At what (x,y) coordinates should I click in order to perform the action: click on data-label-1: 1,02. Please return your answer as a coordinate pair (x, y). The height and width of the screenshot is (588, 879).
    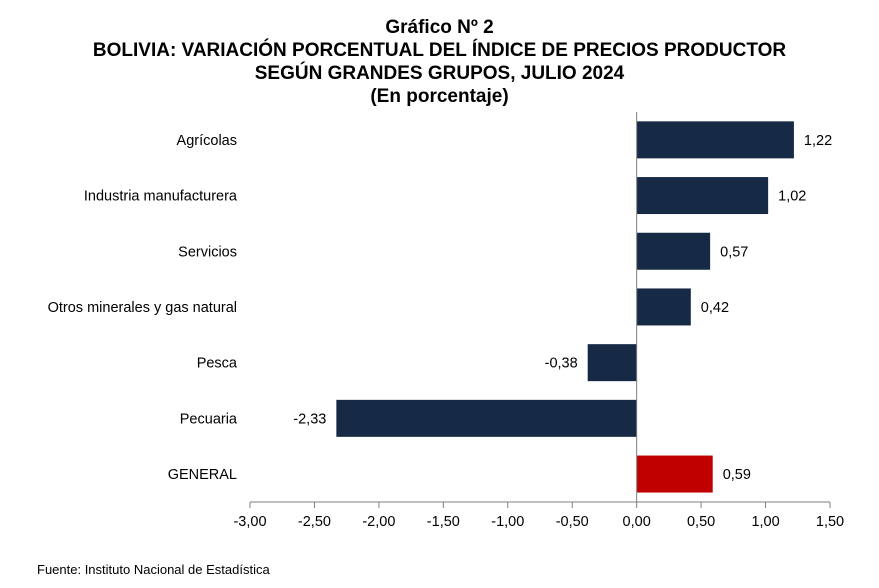
    Looking at the image, I should click on (792, 197).